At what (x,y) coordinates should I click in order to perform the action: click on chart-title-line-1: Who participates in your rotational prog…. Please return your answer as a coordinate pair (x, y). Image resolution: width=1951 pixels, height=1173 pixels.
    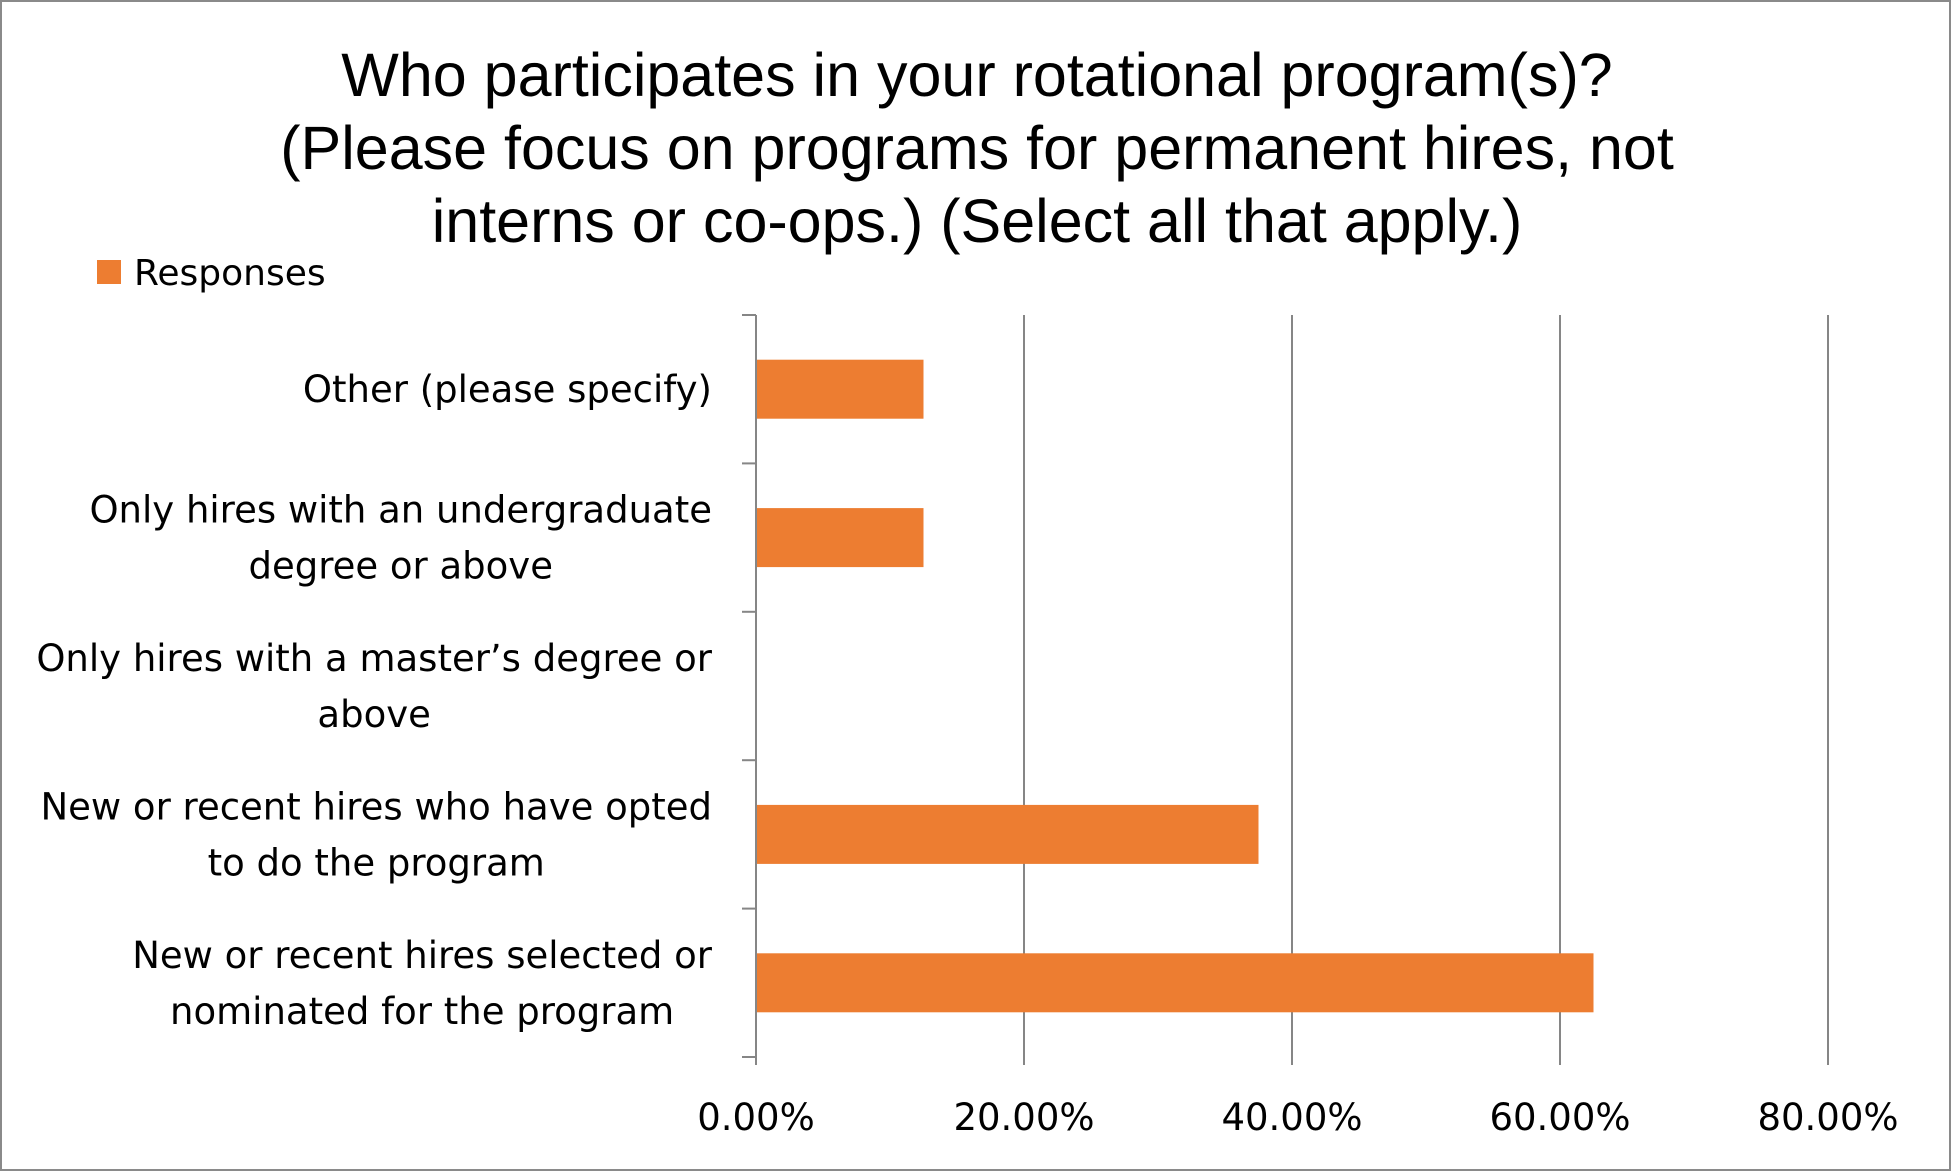
    Looking at the image, I should click on (976, 75).